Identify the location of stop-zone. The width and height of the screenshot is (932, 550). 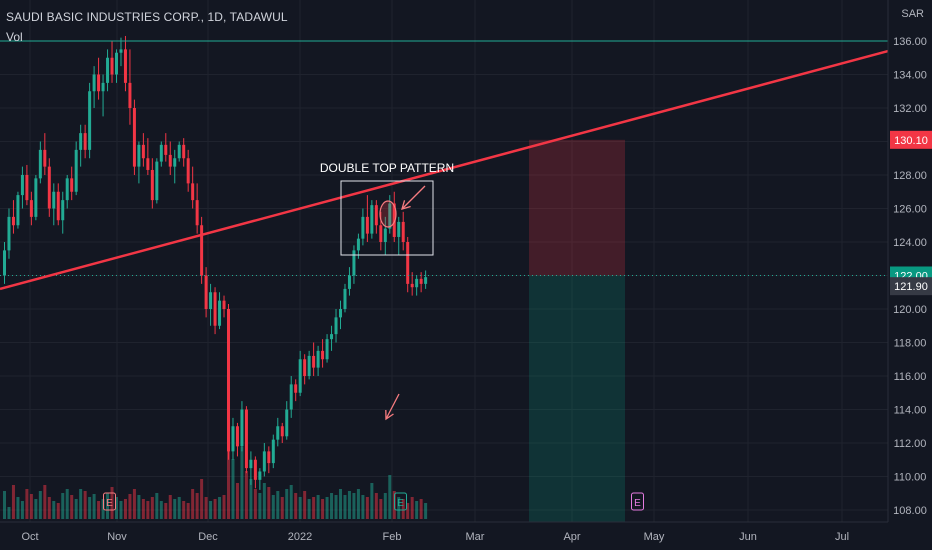
(577, 207).